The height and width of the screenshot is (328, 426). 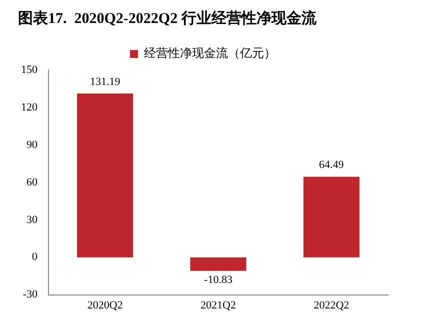 What do you see at coordinates (32, 144) in the screenshot?
I see `y-tick-label: 90` at bounding box center [32, 144].